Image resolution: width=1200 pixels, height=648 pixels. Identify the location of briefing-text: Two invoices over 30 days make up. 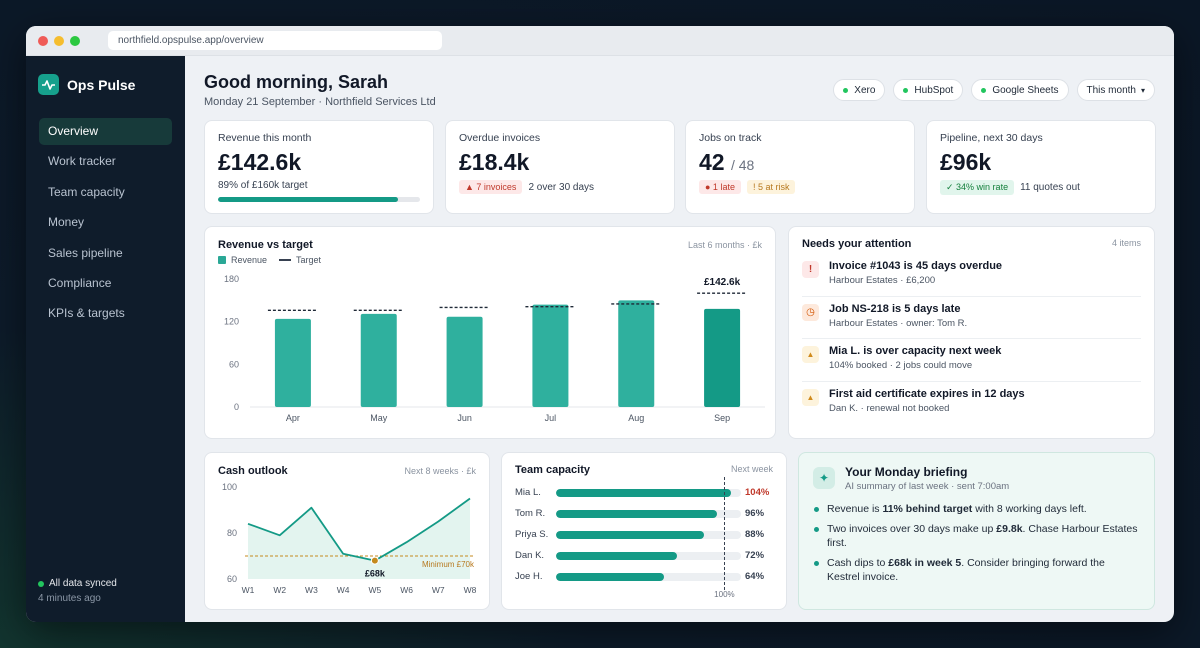
(912, 528).